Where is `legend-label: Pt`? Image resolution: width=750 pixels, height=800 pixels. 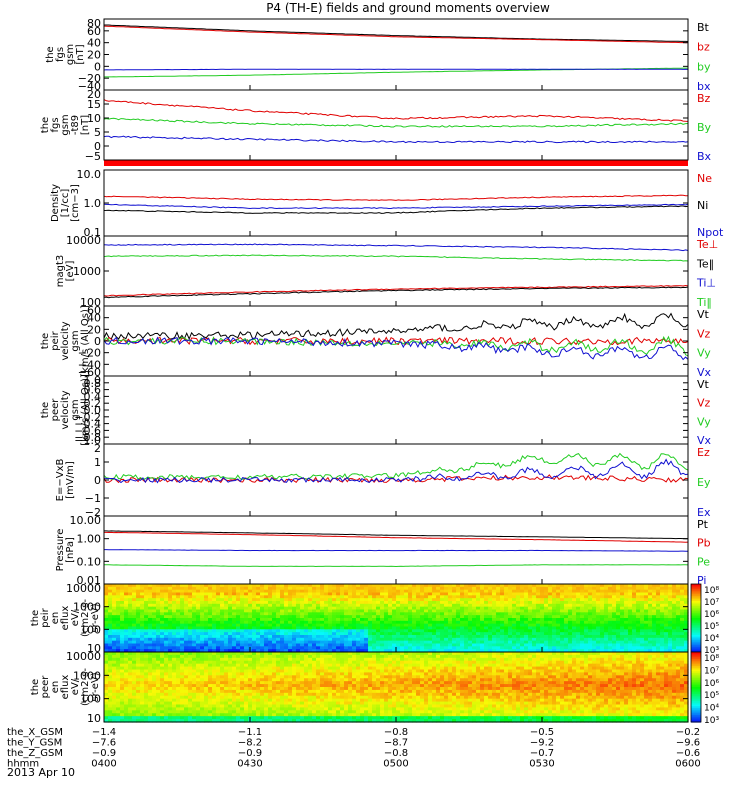
legend-label: Pt is located at coordinates (703, 524).